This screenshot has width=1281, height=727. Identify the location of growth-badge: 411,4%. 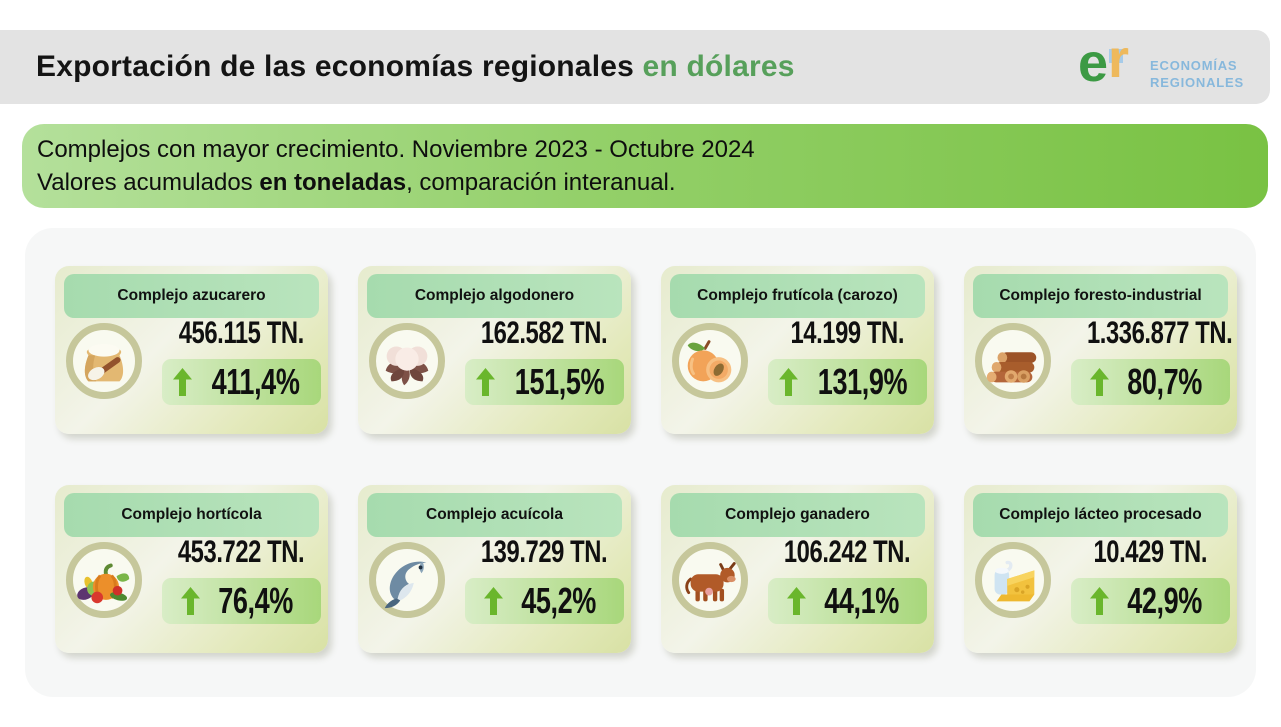
(241, 382).